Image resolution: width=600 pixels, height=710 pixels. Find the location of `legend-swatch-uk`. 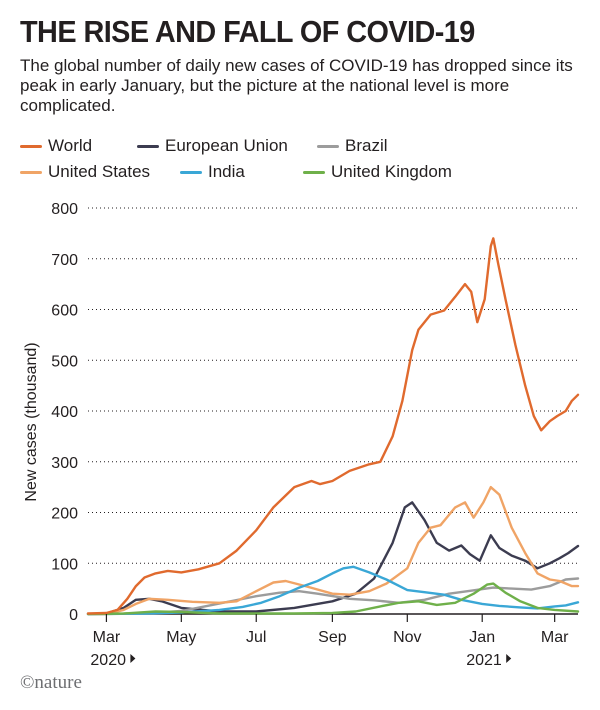

legend-swatch-uk is located at coordinates (314, 172).